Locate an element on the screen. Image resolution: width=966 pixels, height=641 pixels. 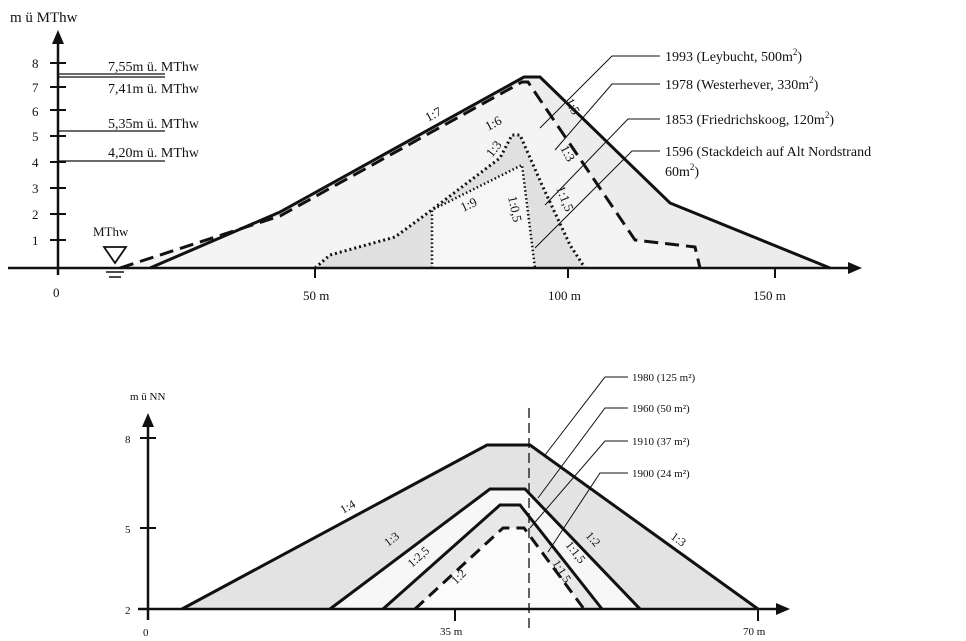
top-y-axis-label: m ü MThw is located at coordinates (44, 18).